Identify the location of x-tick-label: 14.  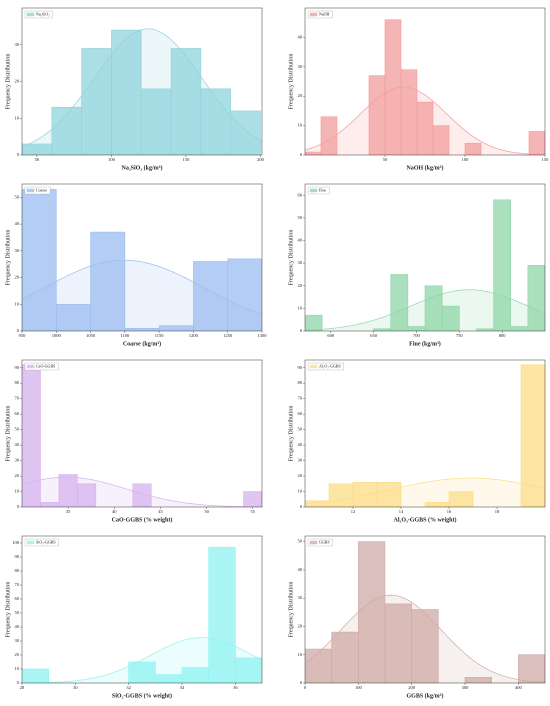
(401, 511).